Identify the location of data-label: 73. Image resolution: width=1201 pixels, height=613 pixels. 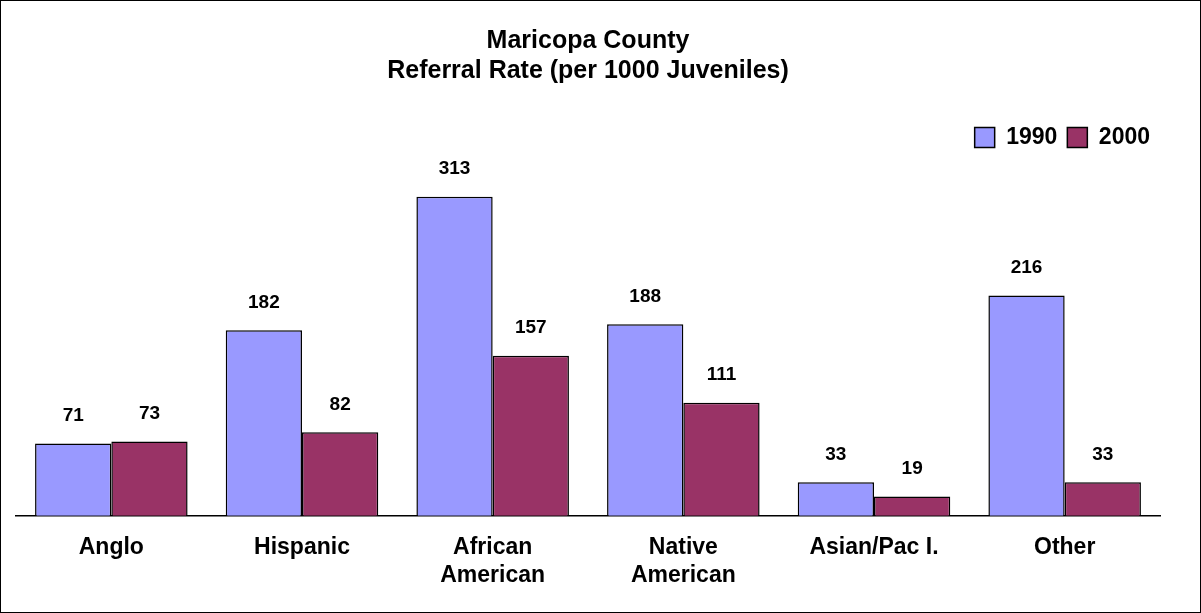
(149, 413).